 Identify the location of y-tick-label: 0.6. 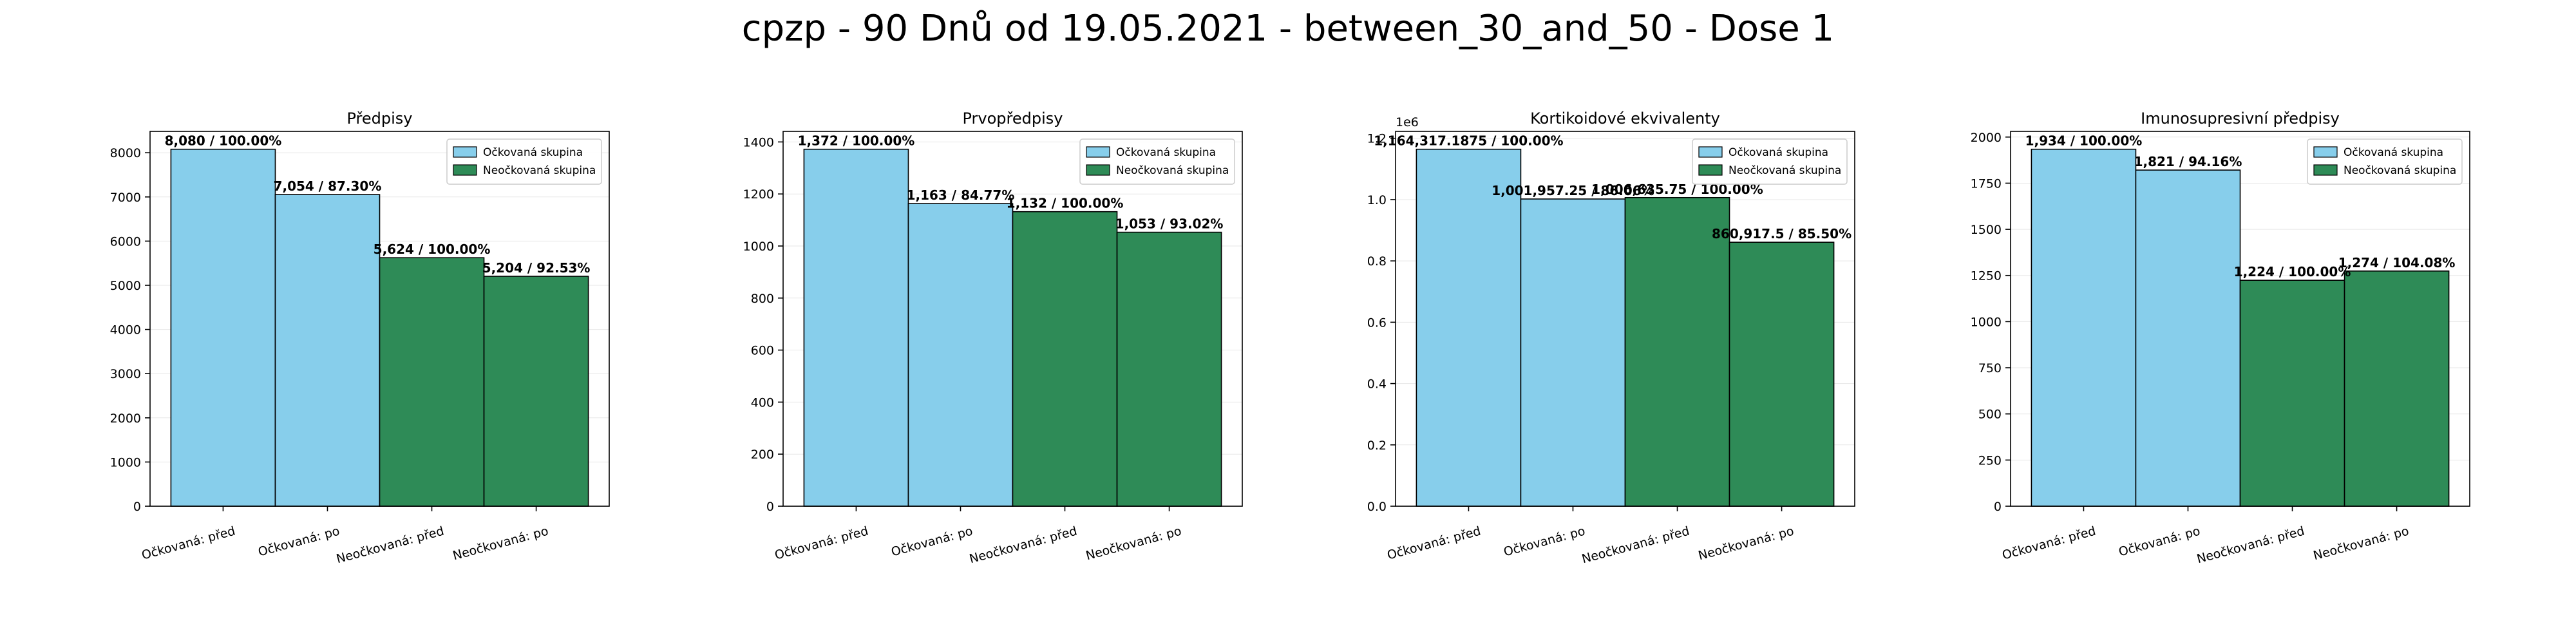
(1377, 323).